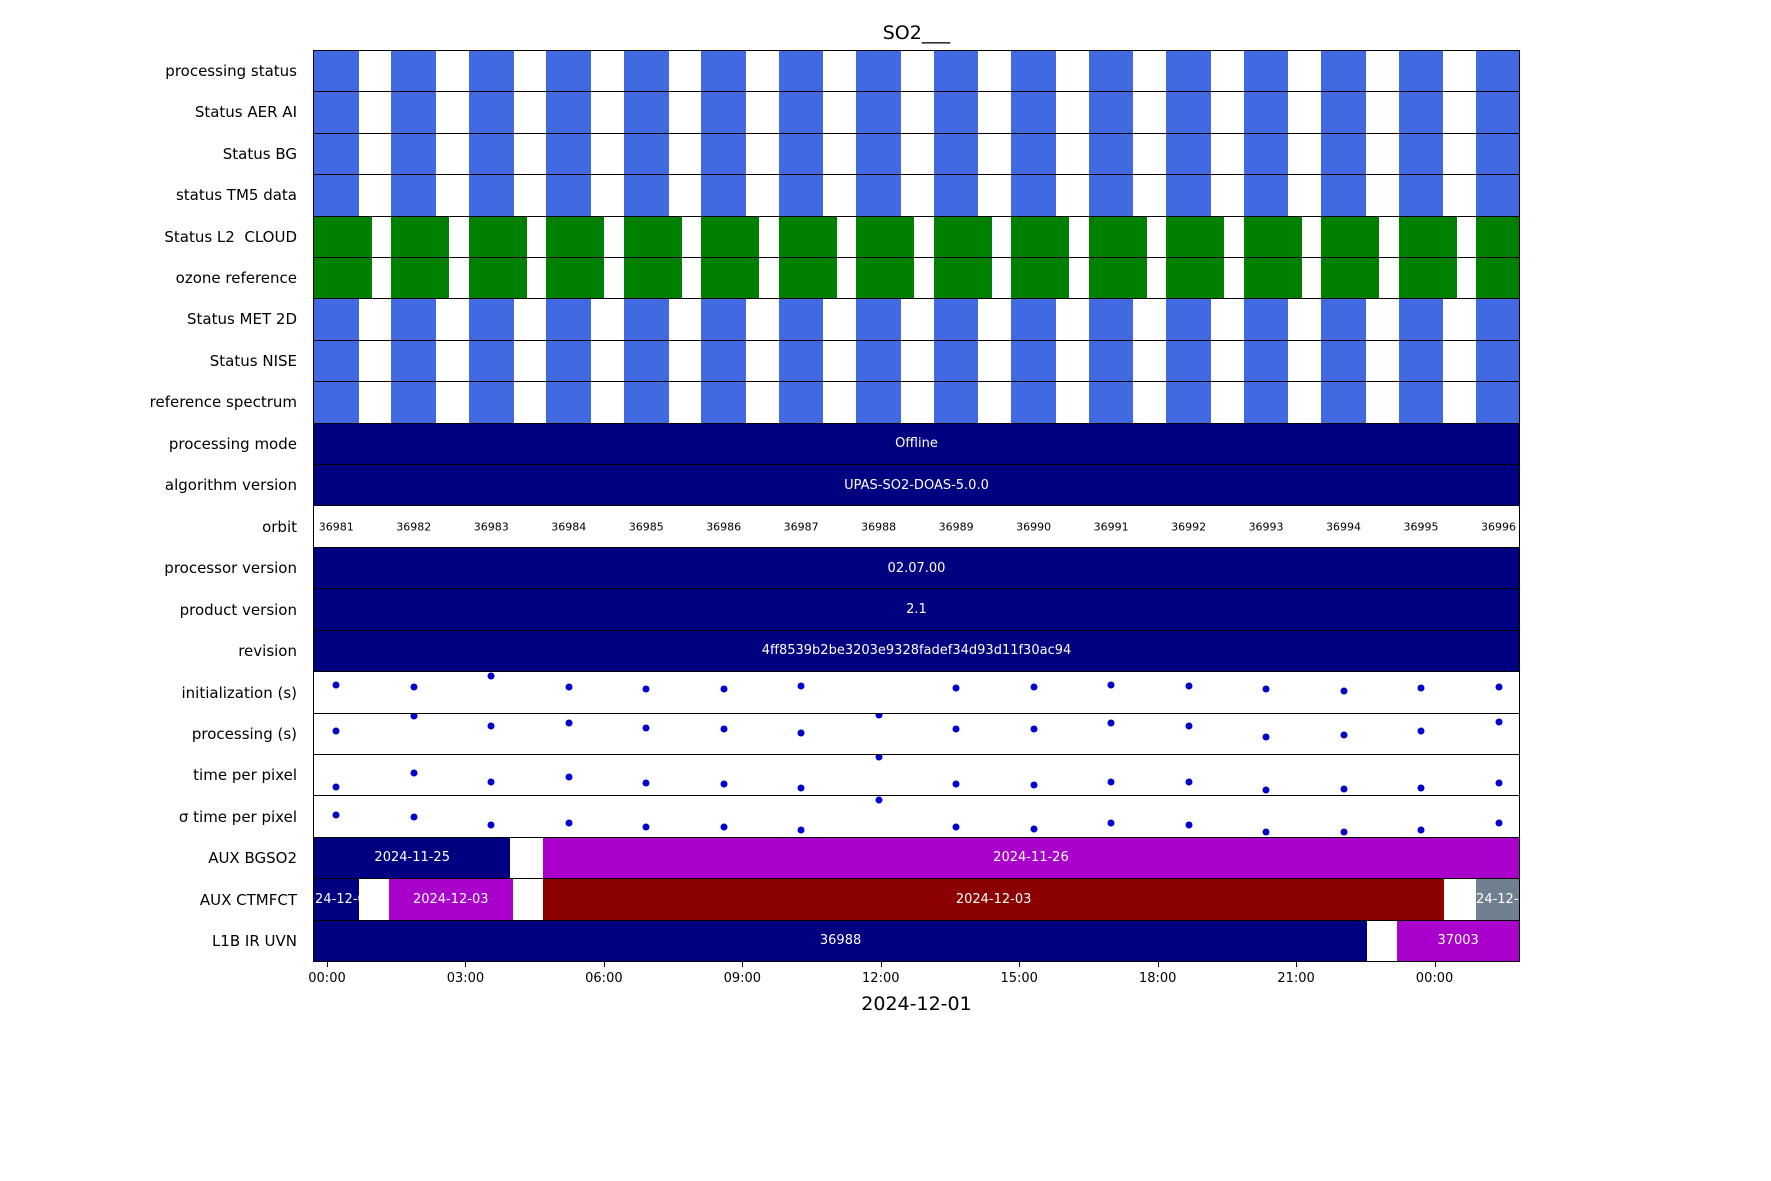 The image size is (1771, 1181). I want to click on orbit-number: 36987, so click(801, 527).